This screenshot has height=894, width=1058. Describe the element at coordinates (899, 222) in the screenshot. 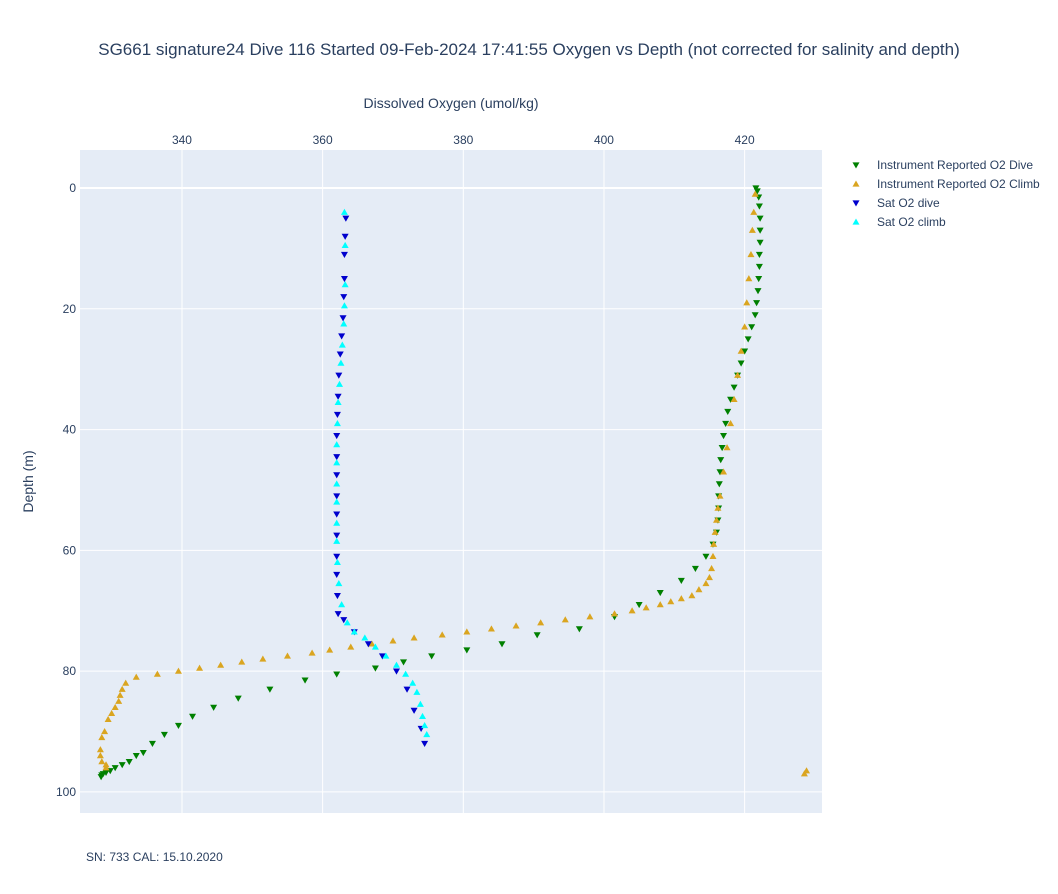

I see `legend-item: Sat O2 climb` at that location.